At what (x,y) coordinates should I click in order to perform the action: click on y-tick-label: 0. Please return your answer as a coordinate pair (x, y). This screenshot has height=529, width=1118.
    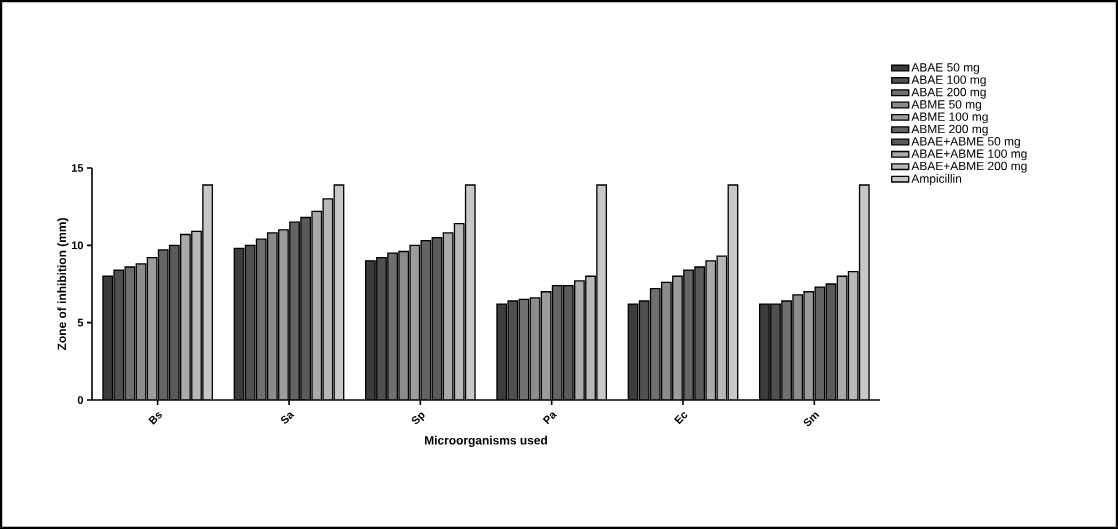
    Looking at the image, I should click on (80, 400).